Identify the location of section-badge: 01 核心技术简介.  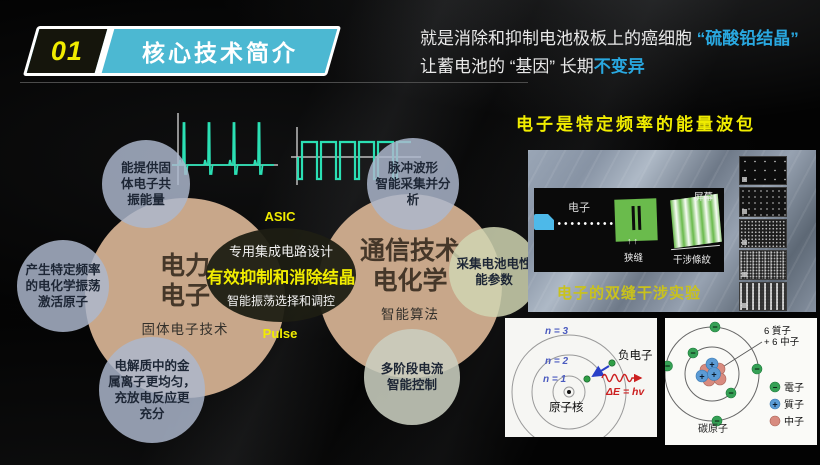
(182, 51).